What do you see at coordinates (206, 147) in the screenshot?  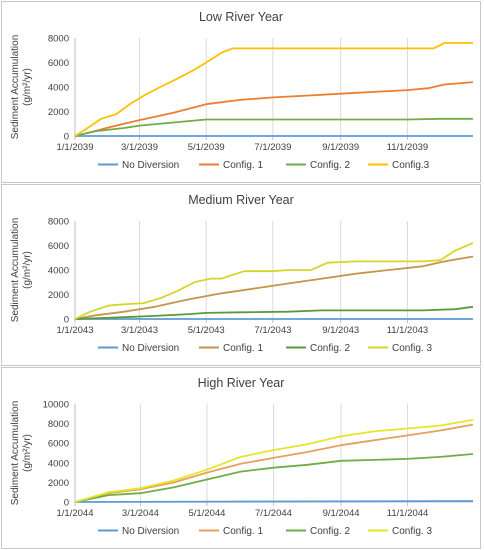 I see `x-tick-label: 5/1/2039` at bounding box center [206, 147].